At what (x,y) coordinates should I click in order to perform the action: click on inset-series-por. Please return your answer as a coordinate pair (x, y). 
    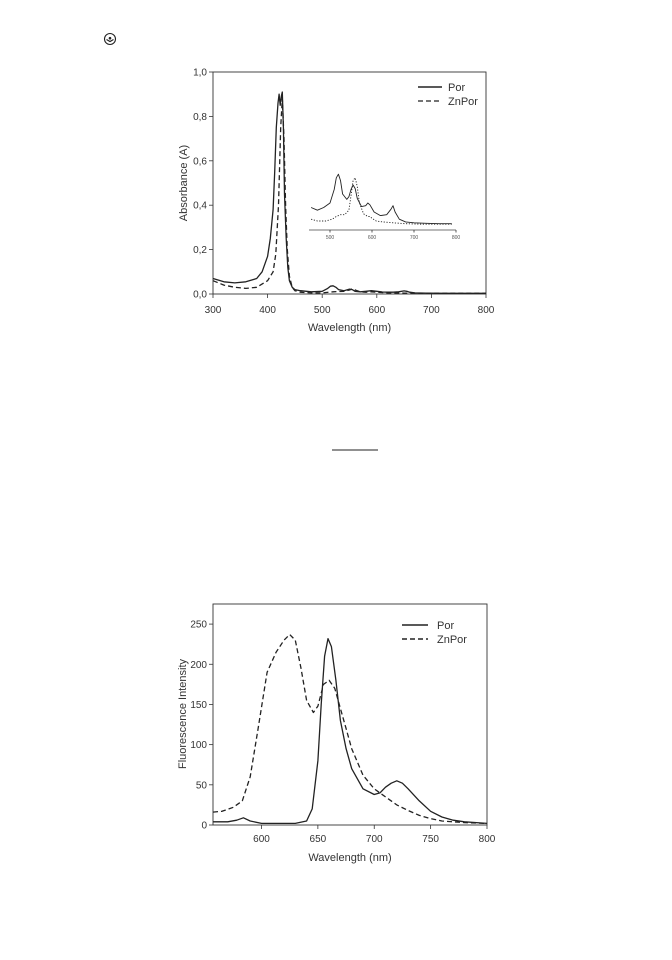
    Looking at the image, I should click on (381, 199).